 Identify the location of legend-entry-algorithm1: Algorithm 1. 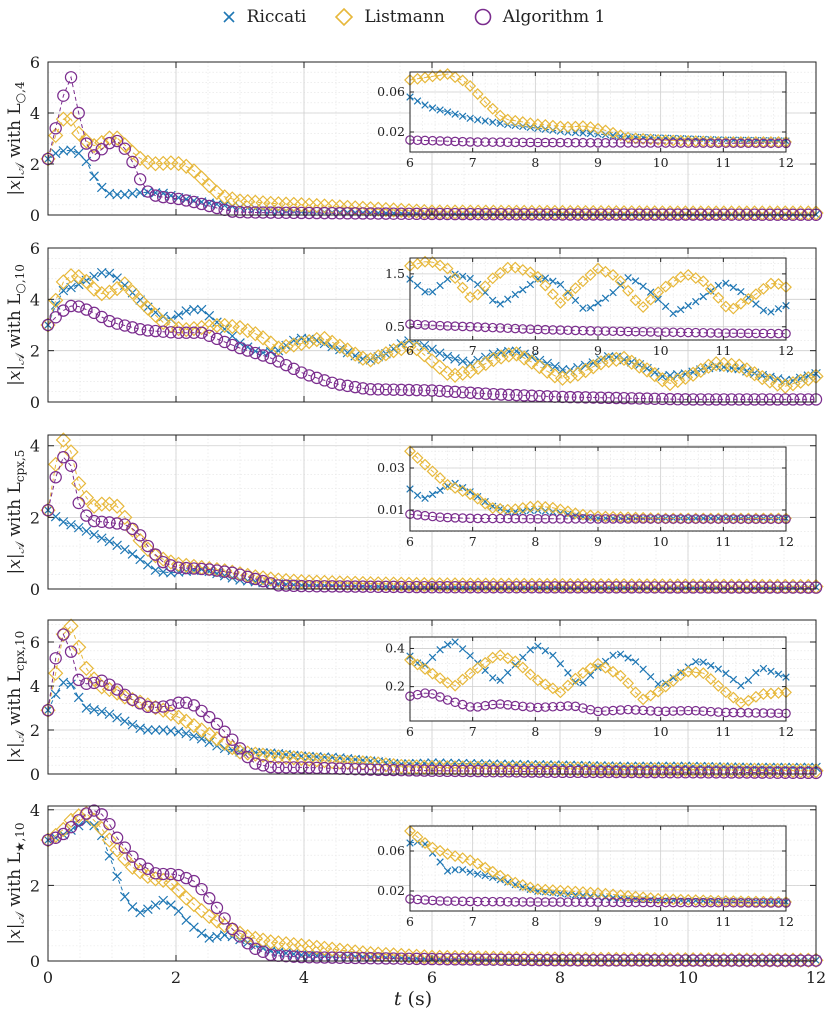
(539, 17).